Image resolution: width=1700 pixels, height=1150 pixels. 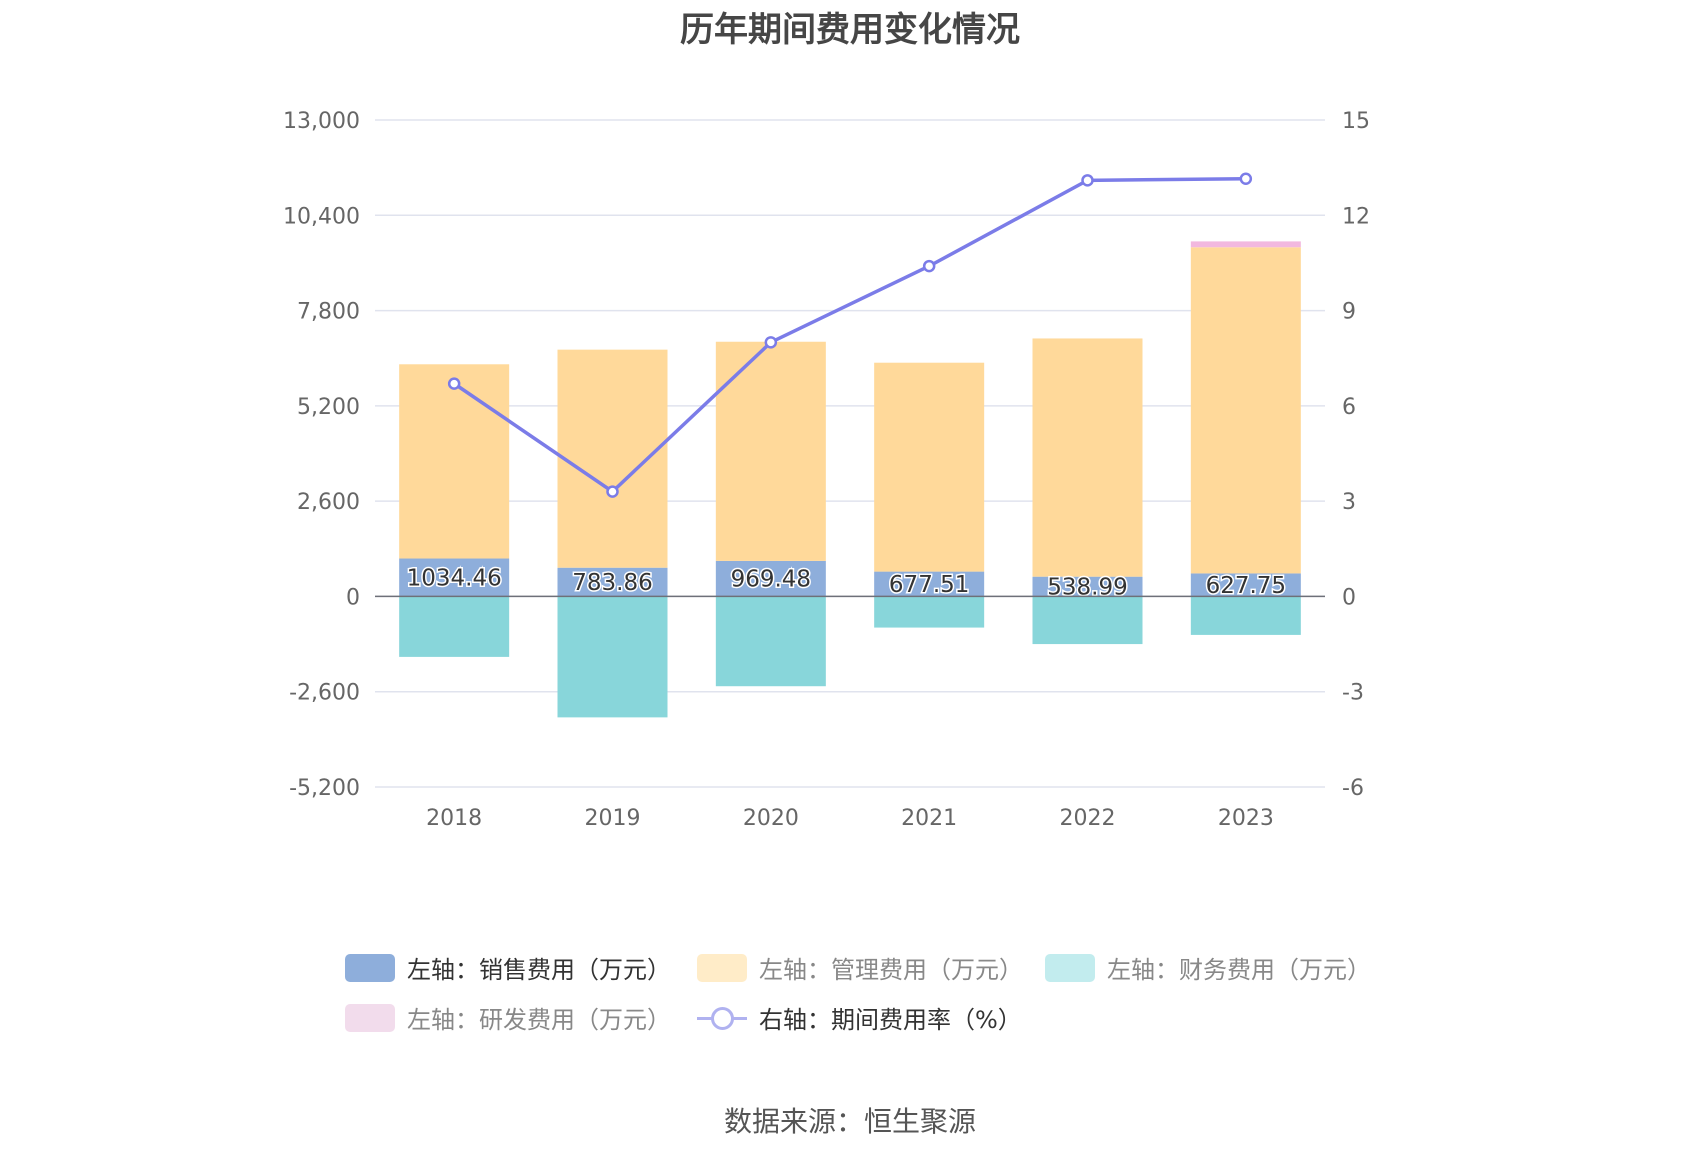 I want to click on line-expense-rate, so click(x=849, y=335).